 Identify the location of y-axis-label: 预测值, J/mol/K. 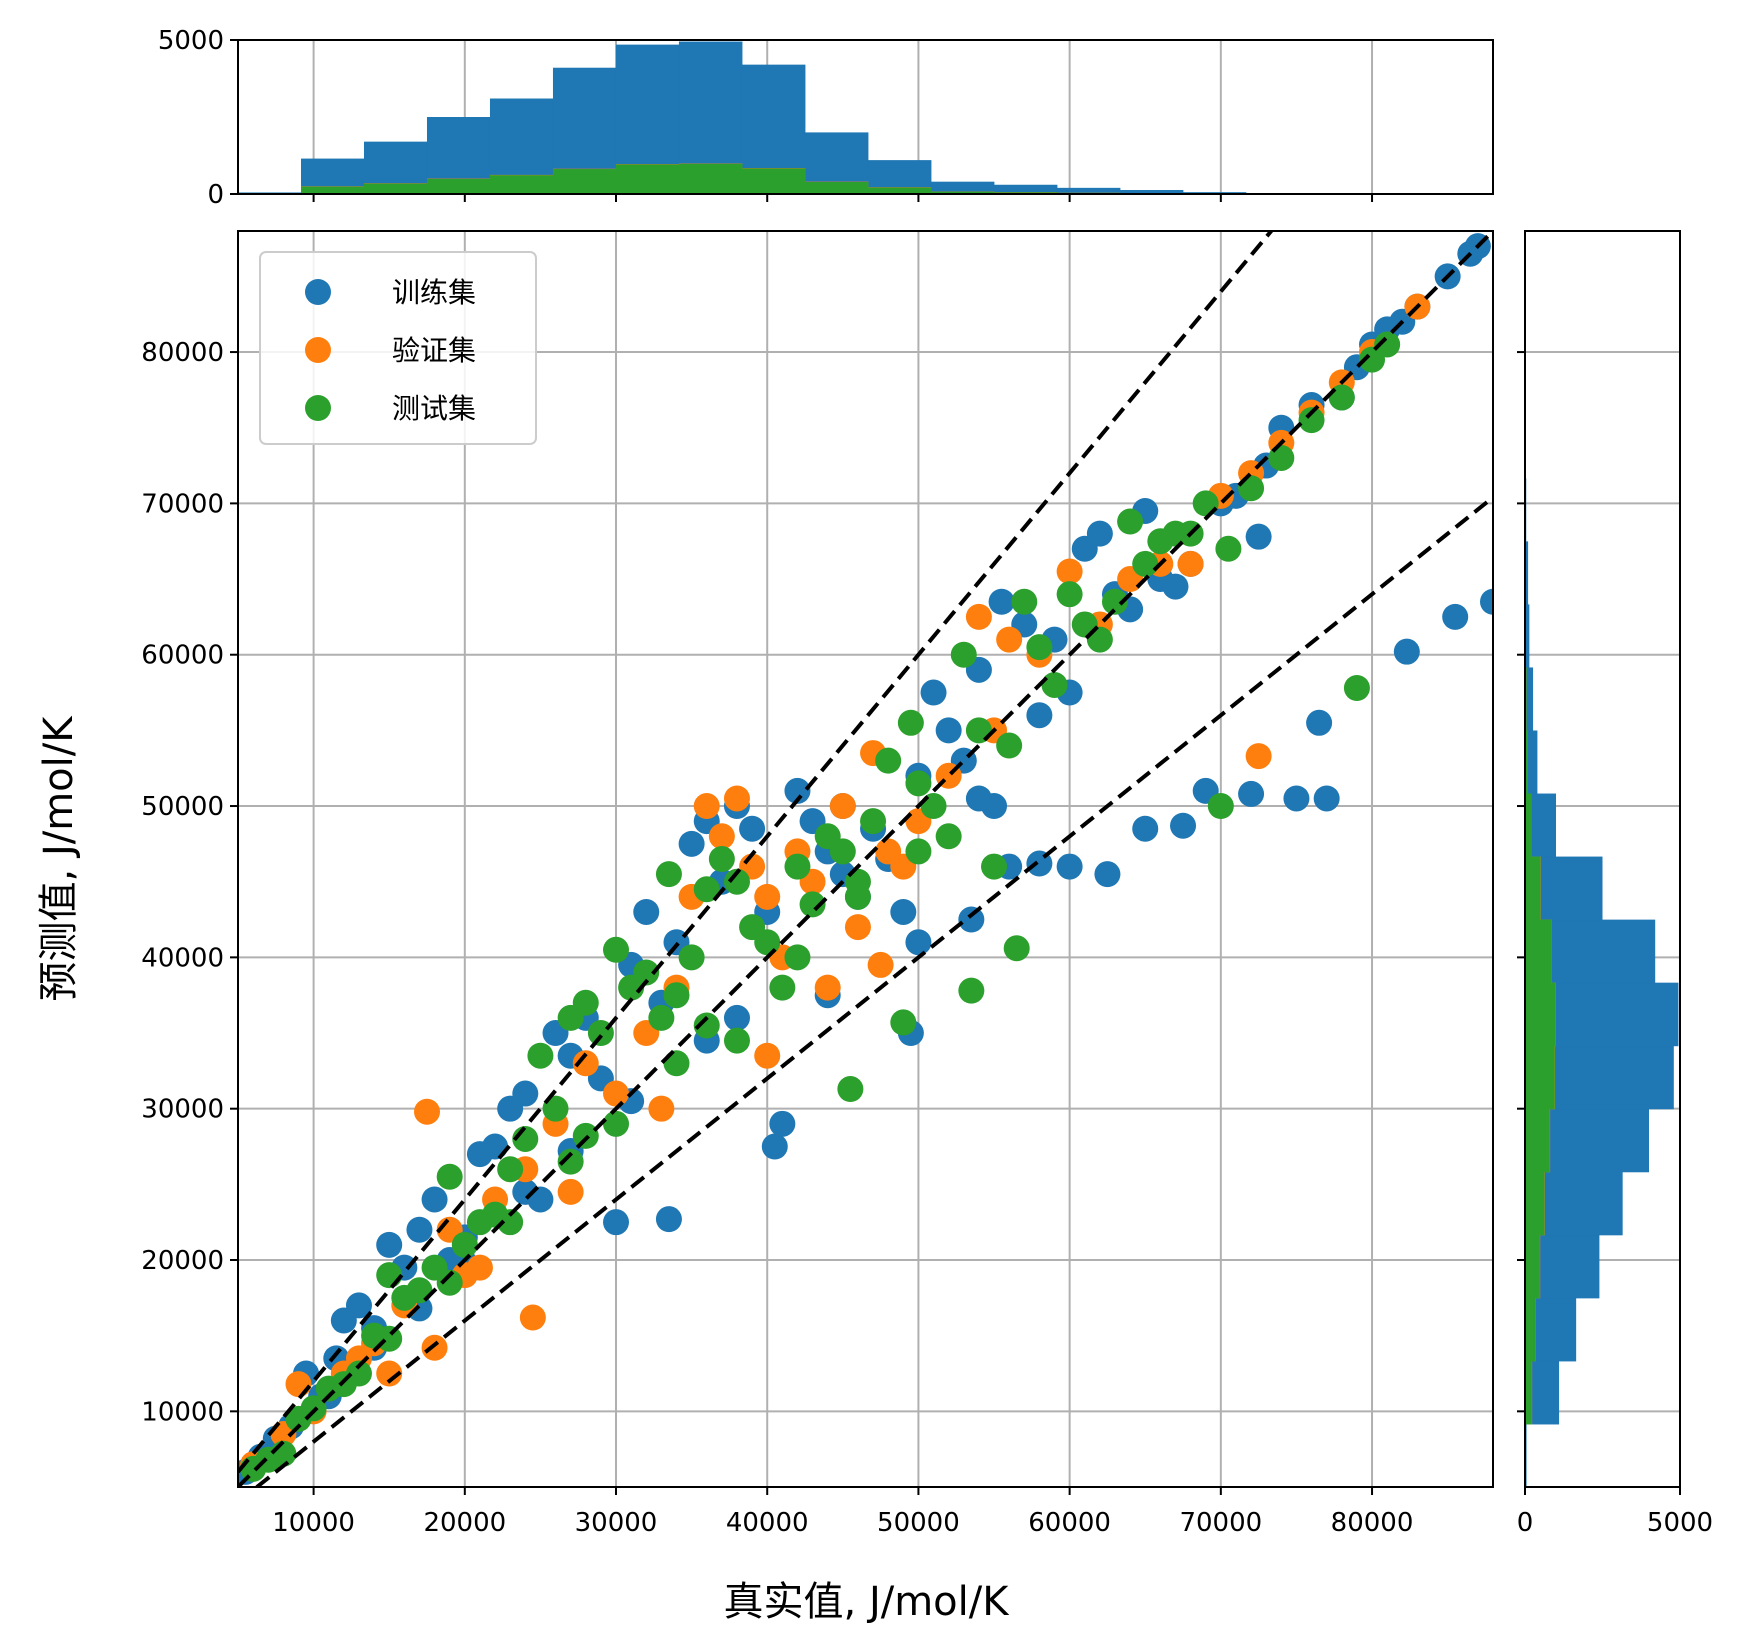
(59, 858).